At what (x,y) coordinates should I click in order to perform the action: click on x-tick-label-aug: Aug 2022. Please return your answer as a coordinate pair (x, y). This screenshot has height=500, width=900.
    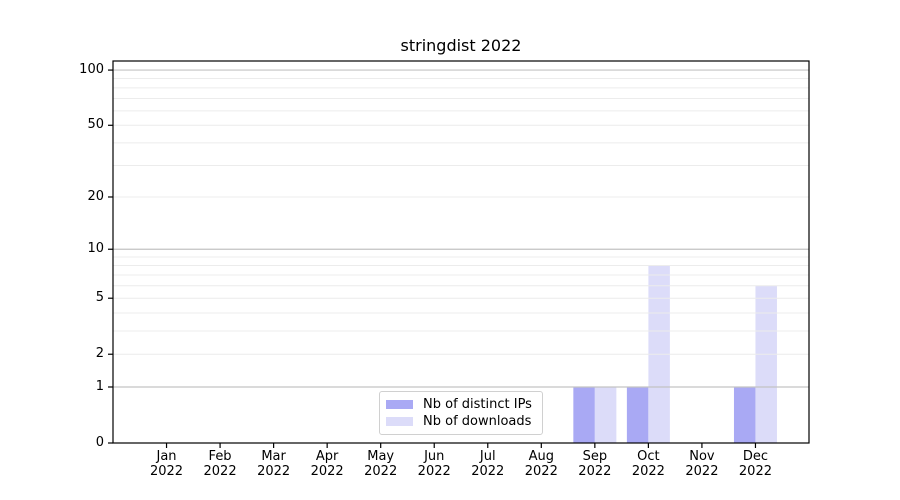
    Looking at the image, I should click on (541, 464).